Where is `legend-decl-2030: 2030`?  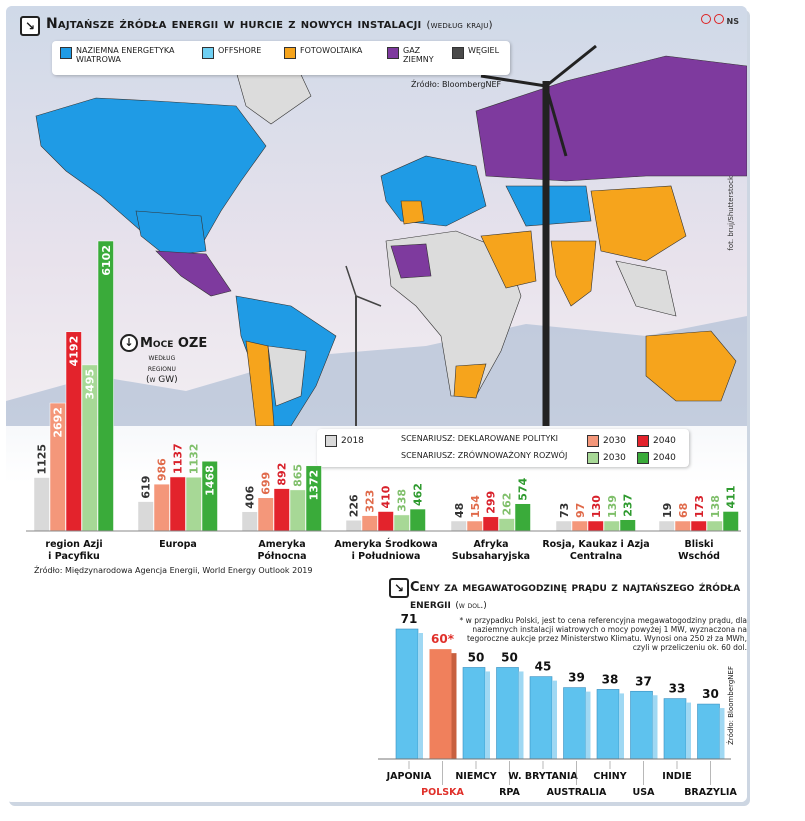 legend-decl-2030: 2030 is located at coordinates (606, 440).